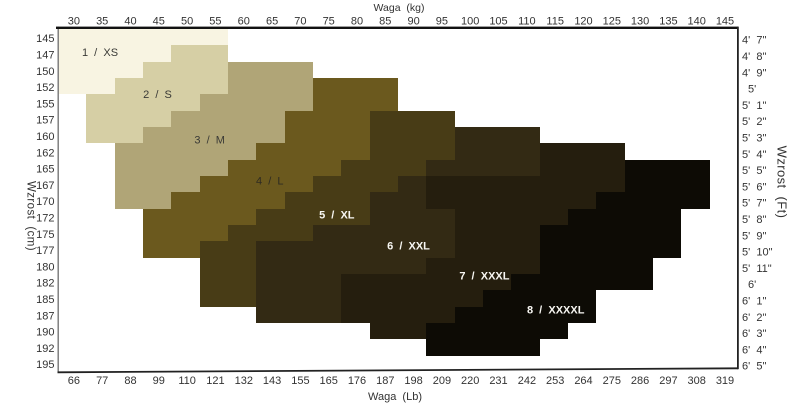  What do you see at coordinates (100, 53) in the screenshot?
I see `svg-text: 1 / XS` at bounding box center [100, 53].